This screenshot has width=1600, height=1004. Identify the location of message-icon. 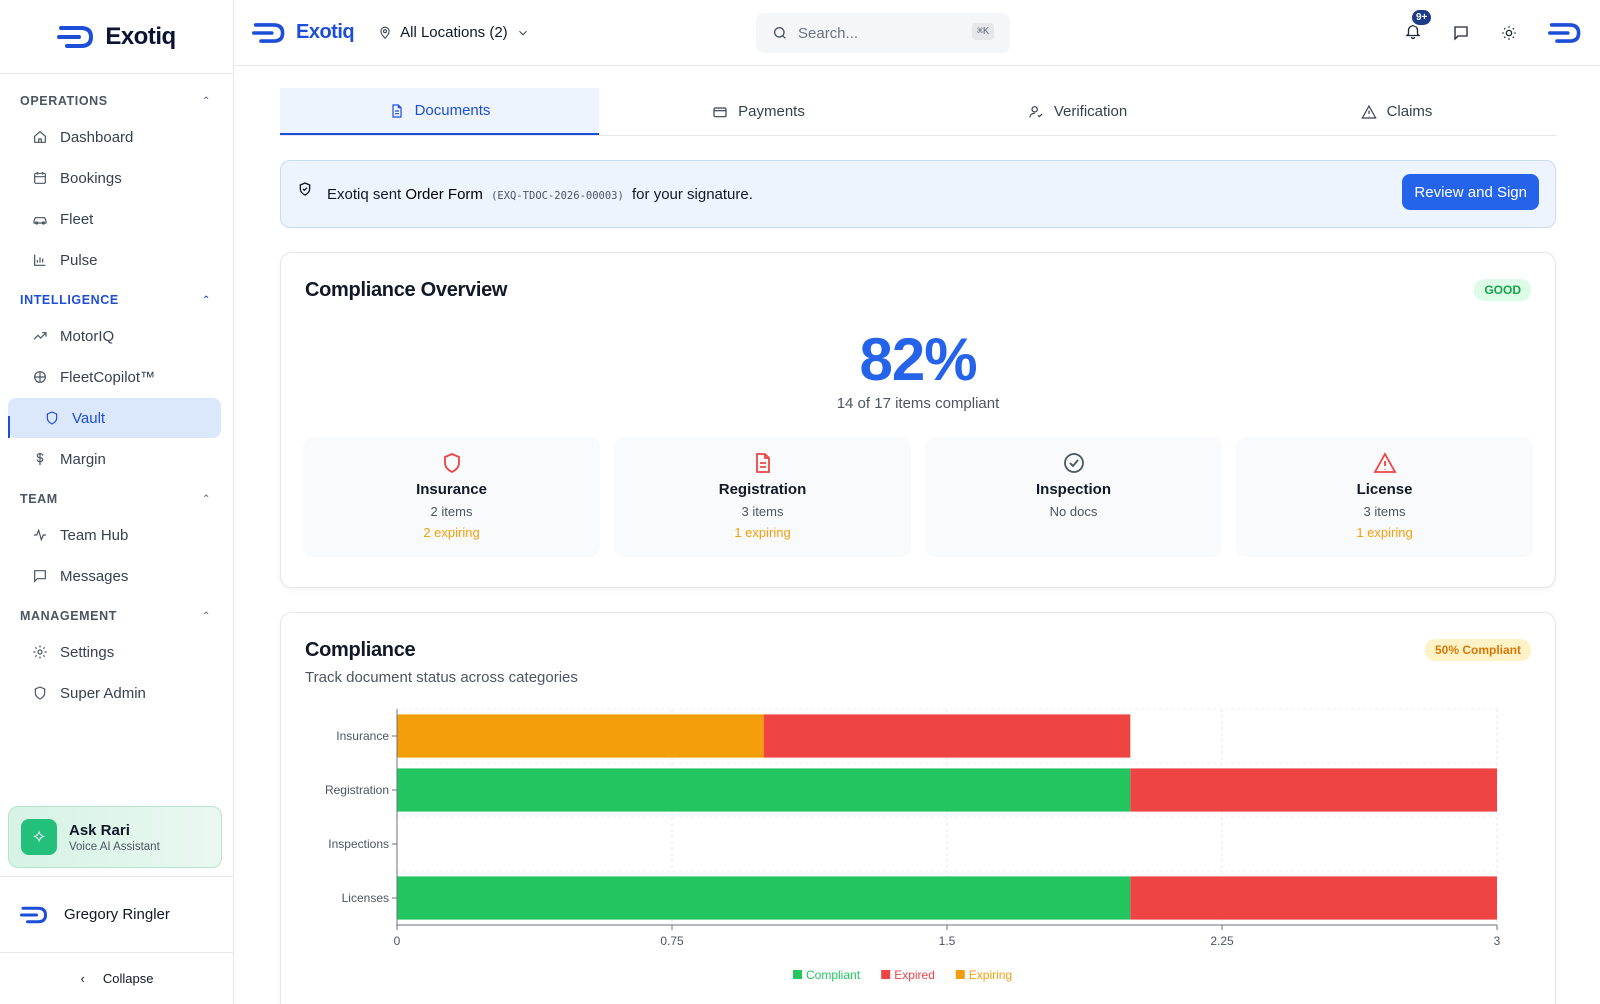
(1461, 33).